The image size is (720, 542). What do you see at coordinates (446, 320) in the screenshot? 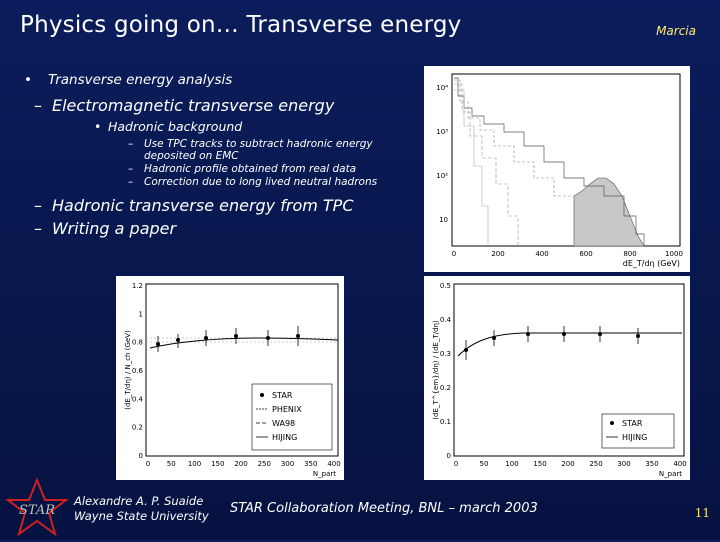
I see `right-y-tick: 0.4` at bounding box center [446, 320].